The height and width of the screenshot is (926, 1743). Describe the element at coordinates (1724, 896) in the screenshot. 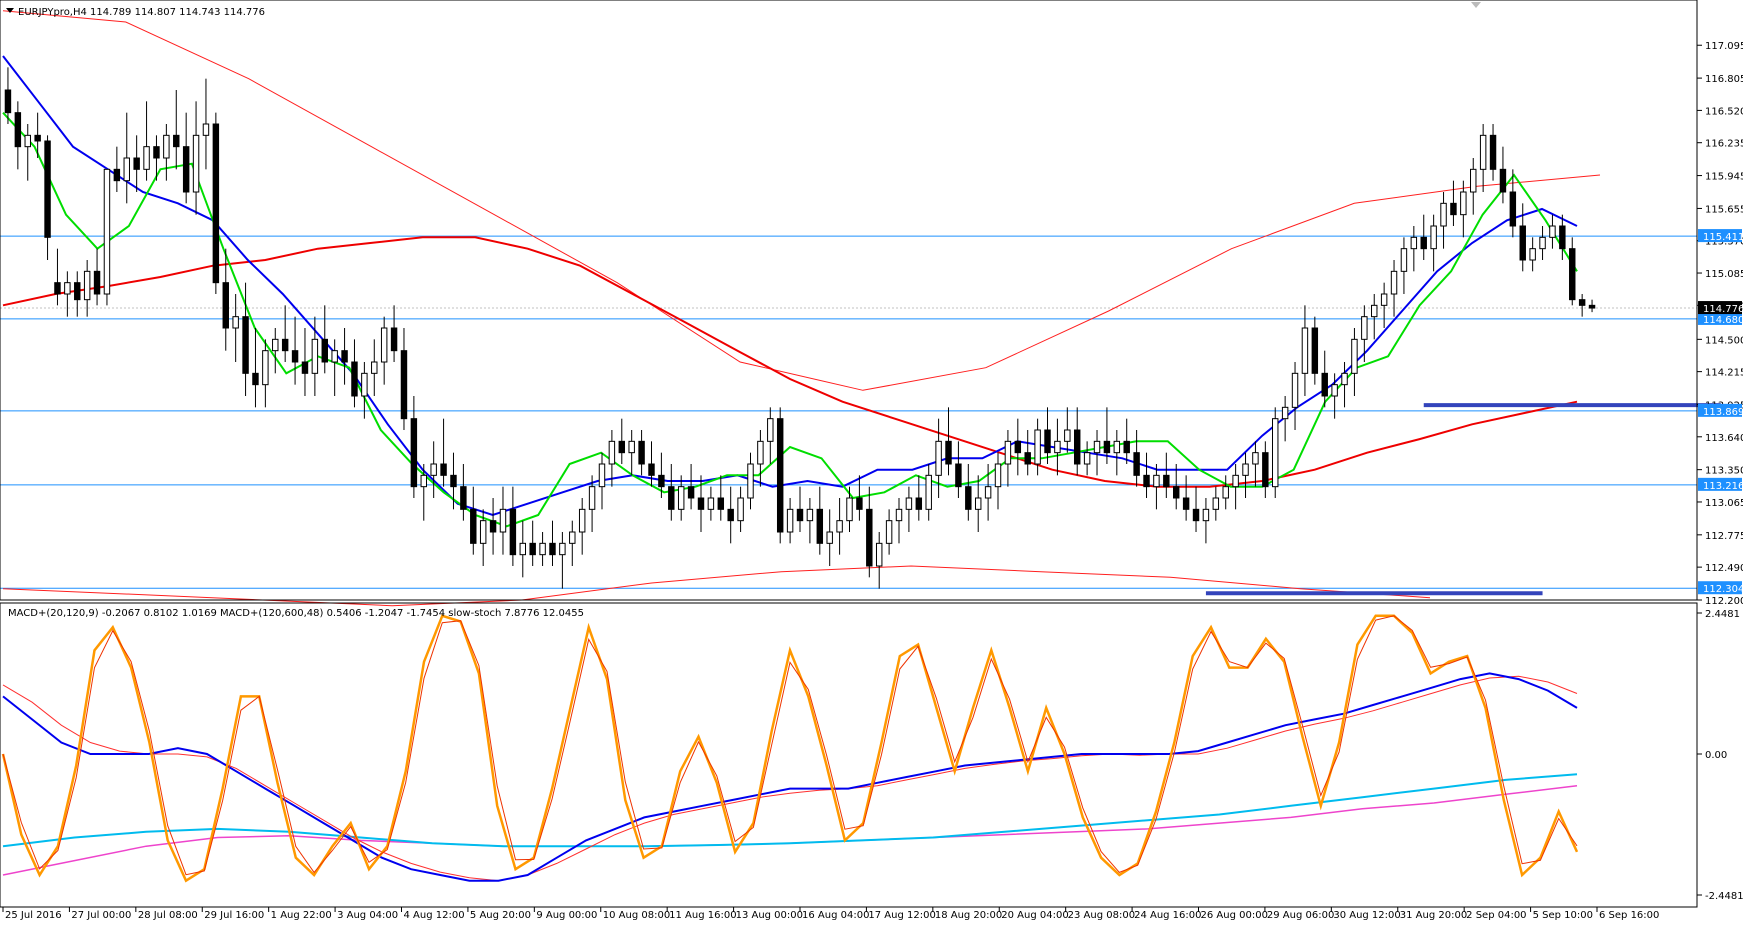

I see `osc-y-tick-label: -2.4481` at that location.